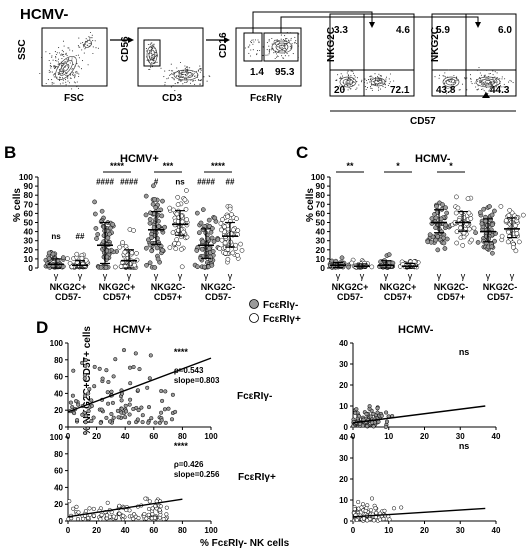 The height and width of the screenshot is (550, 526). What do you see at coordinates (272, 45) in the screenshot?
I see `facs-density-cloud` at bounding box center [272, 45].